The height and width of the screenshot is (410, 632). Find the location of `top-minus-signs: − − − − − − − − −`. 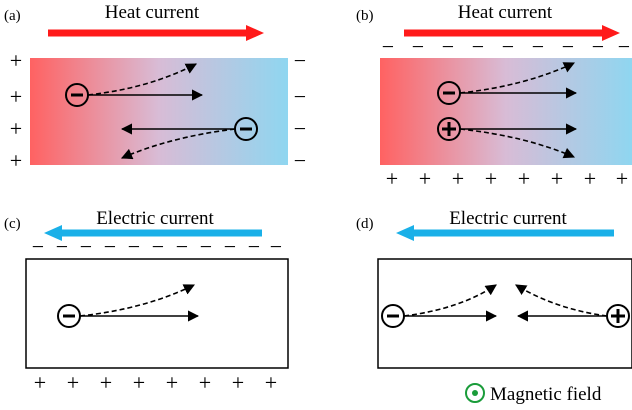

top-minus-signs: − − − − − − − − − is located at coordinates (506, 46).